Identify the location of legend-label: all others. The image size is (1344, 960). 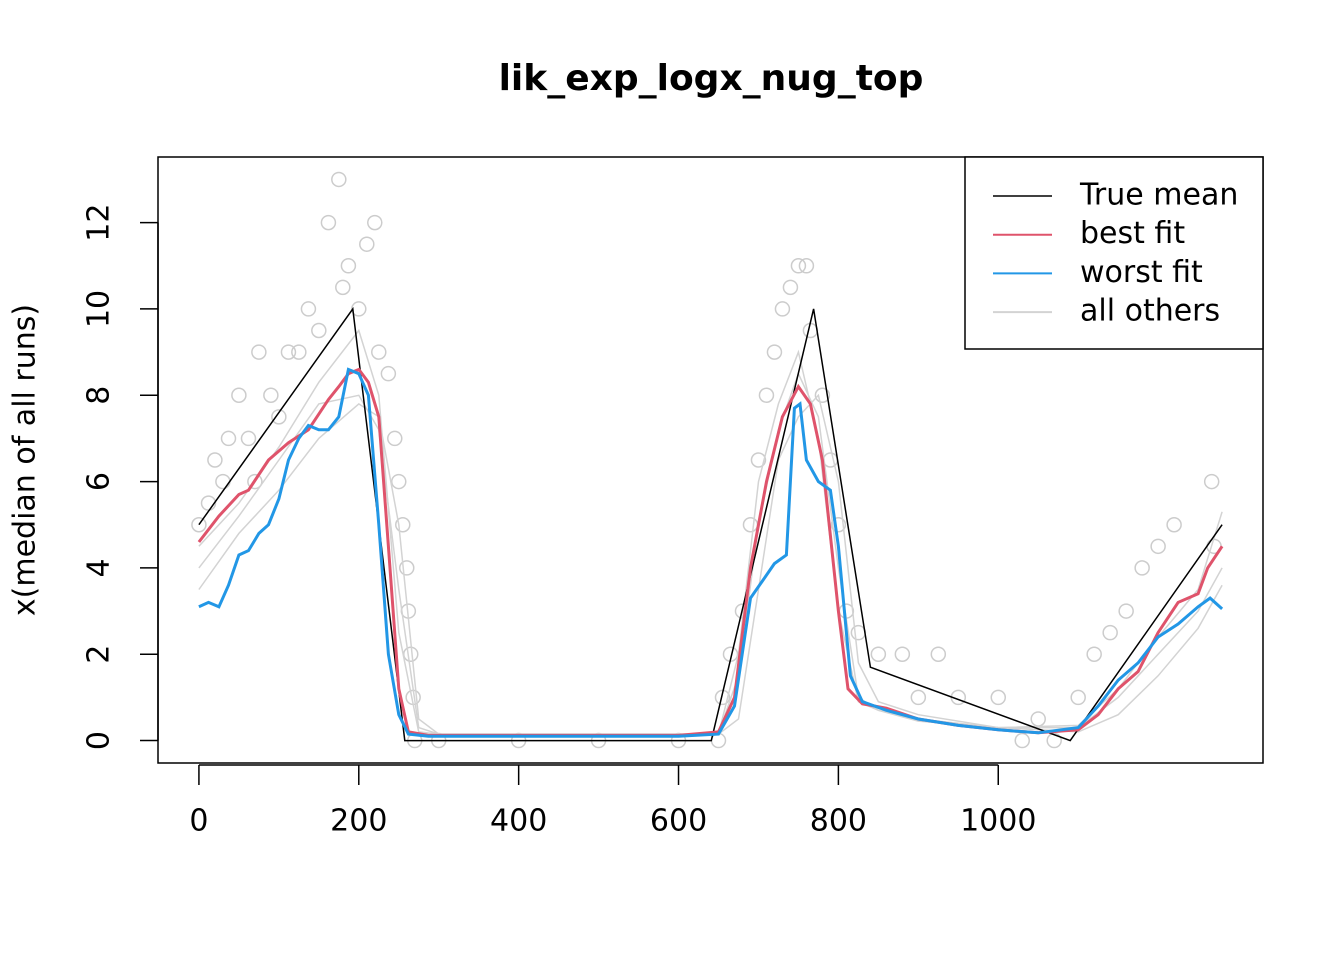
(1150, 311).